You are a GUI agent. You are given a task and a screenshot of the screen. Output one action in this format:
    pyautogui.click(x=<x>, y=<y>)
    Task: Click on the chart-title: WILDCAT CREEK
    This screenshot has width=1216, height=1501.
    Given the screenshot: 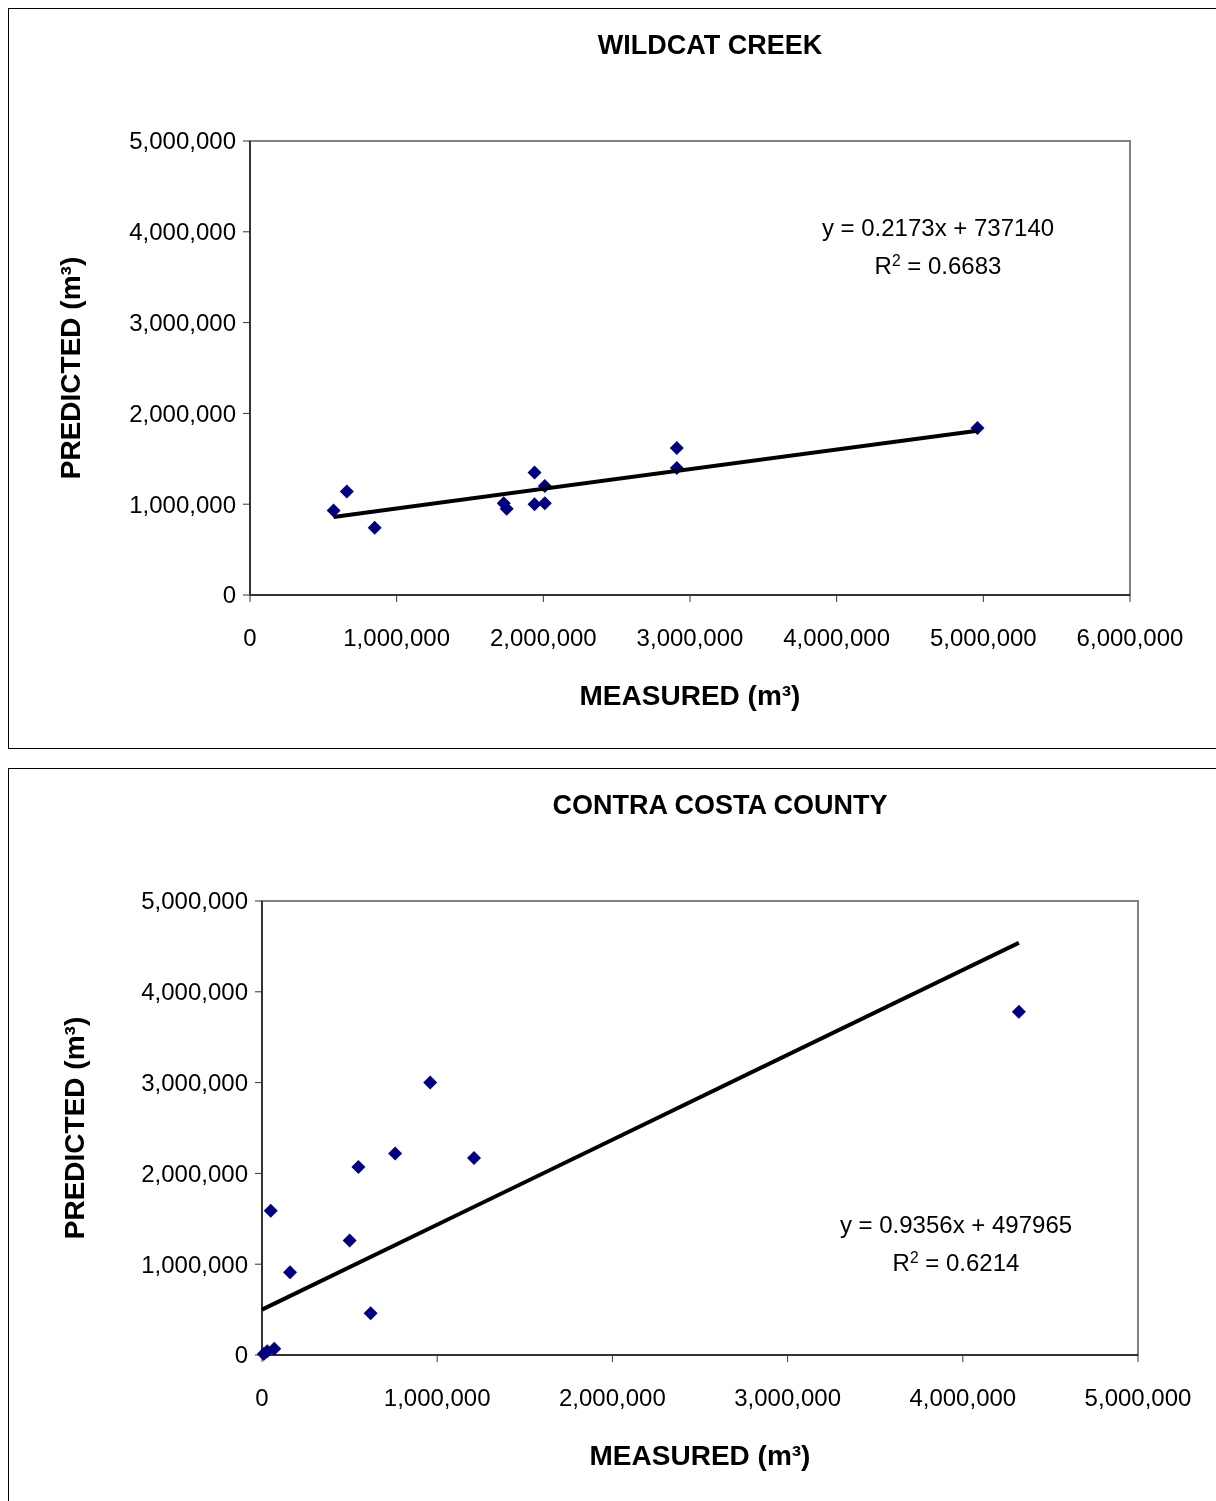 What is the action you would take?
    pyautogui.click(x=710, y=45)
    